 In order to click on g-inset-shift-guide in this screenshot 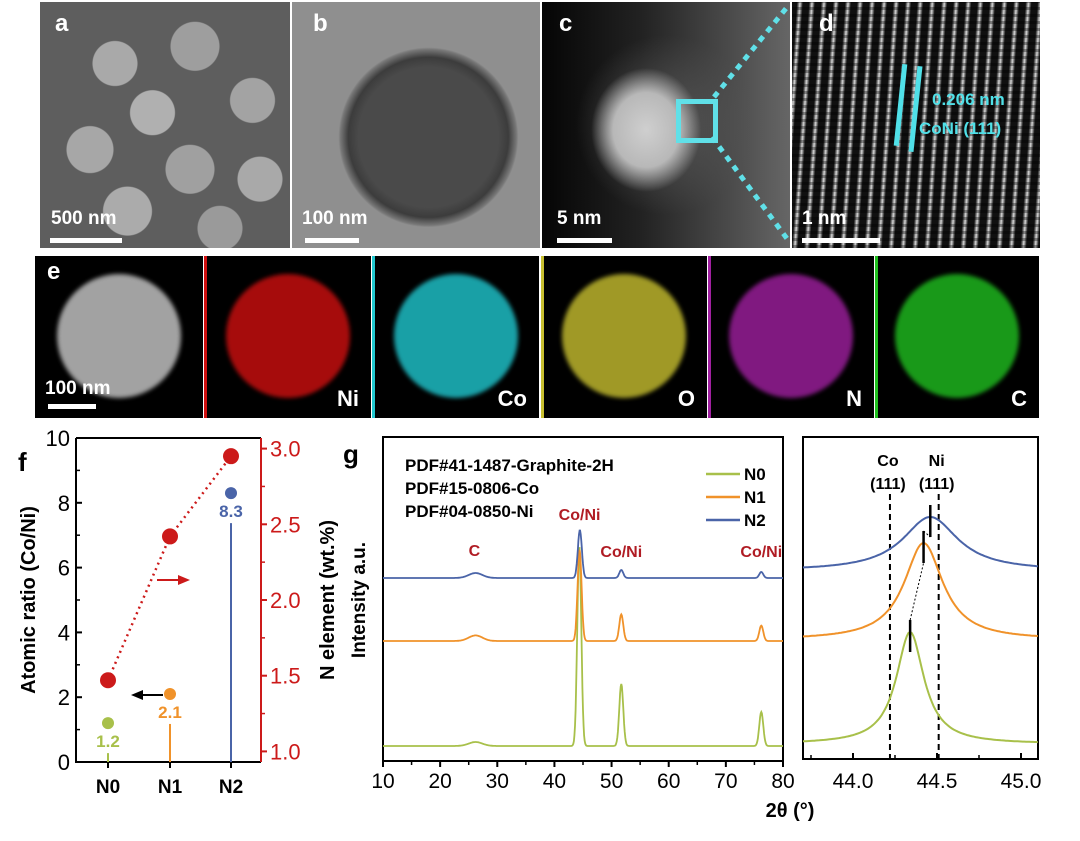, I will do `click(927, 534)`.